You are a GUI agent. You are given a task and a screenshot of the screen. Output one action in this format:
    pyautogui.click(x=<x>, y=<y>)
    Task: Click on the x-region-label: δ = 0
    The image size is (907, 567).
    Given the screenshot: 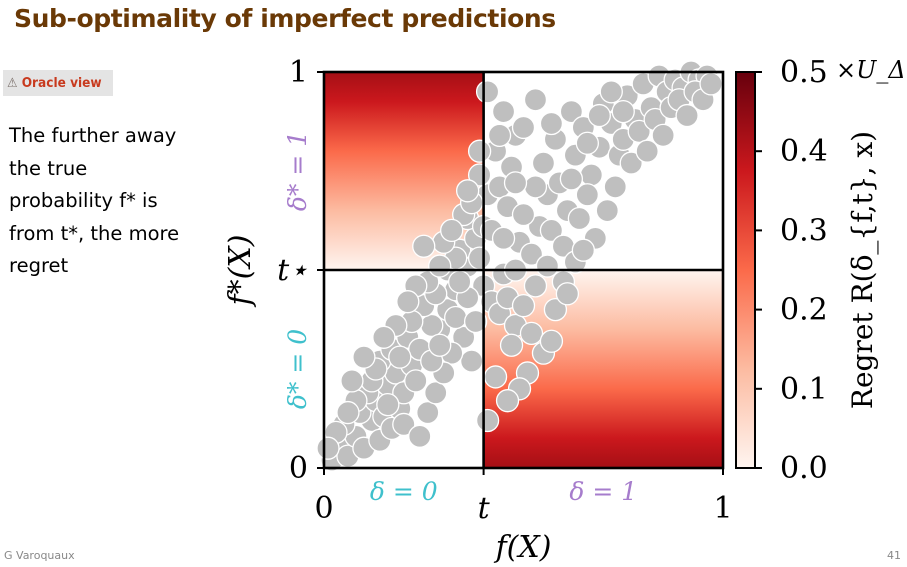 What is the action you would take?
    pyautogui.click(x=404, y=491)
    